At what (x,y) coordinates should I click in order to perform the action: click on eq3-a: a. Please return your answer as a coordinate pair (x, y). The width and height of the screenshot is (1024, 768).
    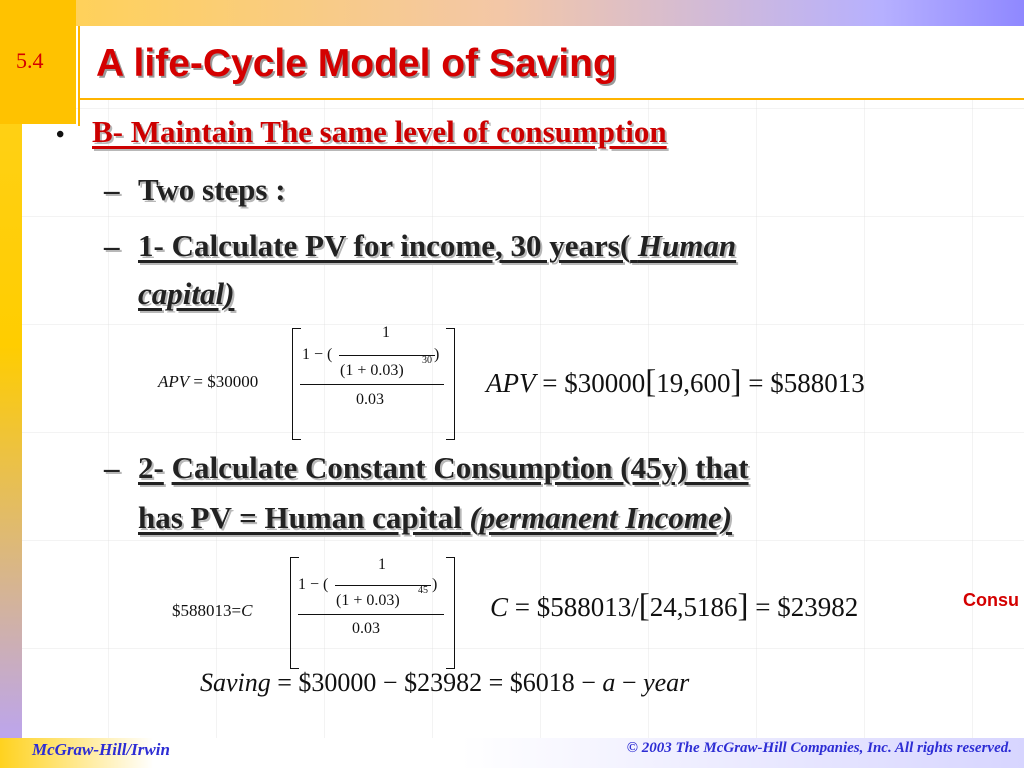
    Looking at the image, I should click on (609, 682).